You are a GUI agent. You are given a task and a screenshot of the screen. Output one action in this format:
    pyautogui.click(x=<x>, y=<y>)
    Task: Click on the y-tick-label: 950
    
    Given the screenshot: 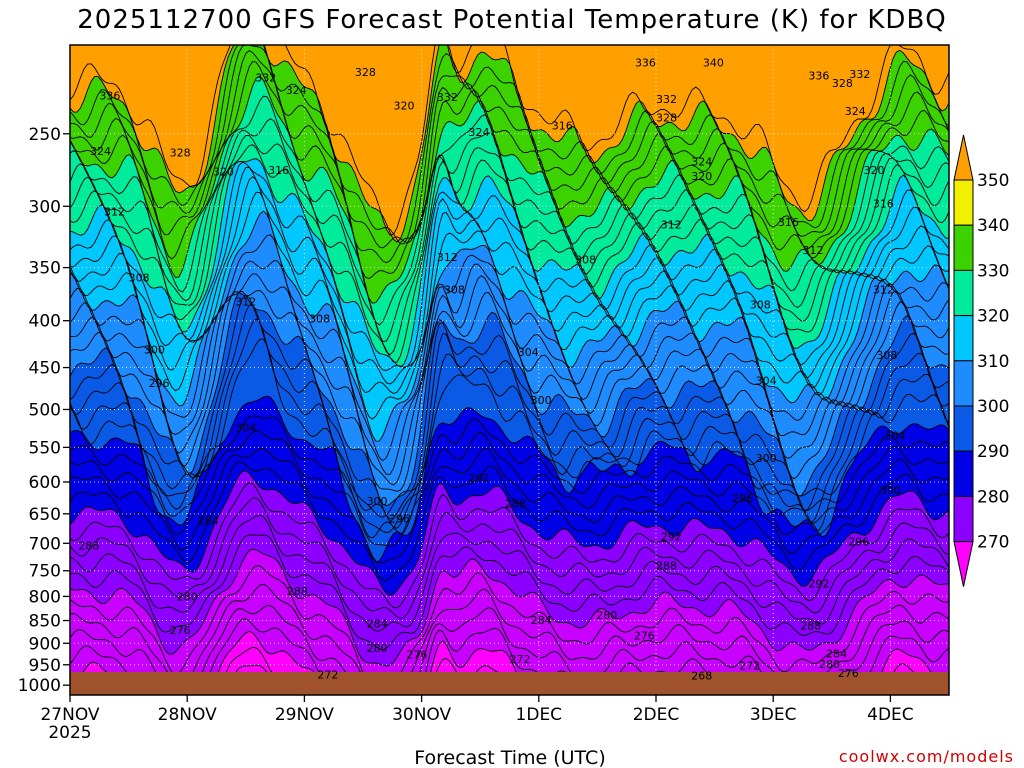 What is the action you would take?
    pyautogui.click(x=45, y=666)
    